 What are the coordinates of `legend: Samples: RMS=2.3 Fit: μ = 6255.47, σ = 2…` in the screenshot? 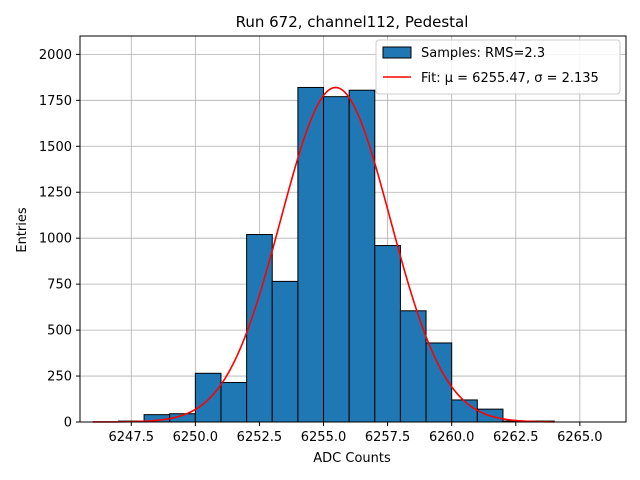 It's located at (498, 67).